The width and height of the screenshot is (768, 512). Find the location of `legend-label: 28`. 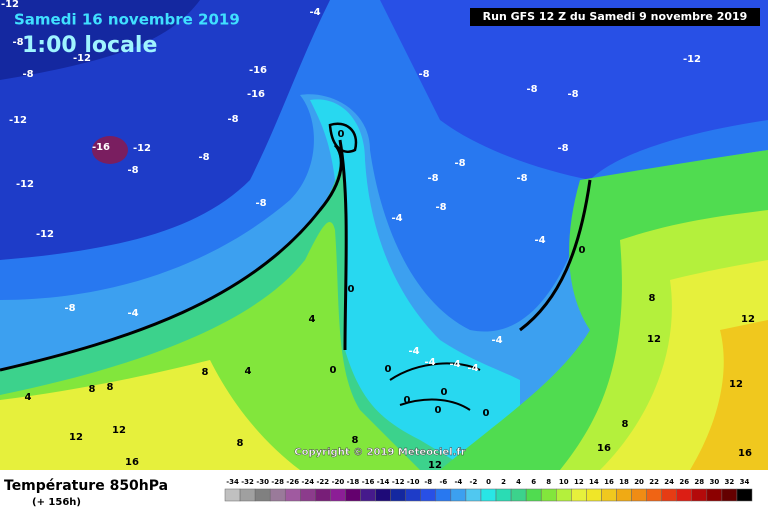

legend-label: 28 is located at coordinates (699, 482).